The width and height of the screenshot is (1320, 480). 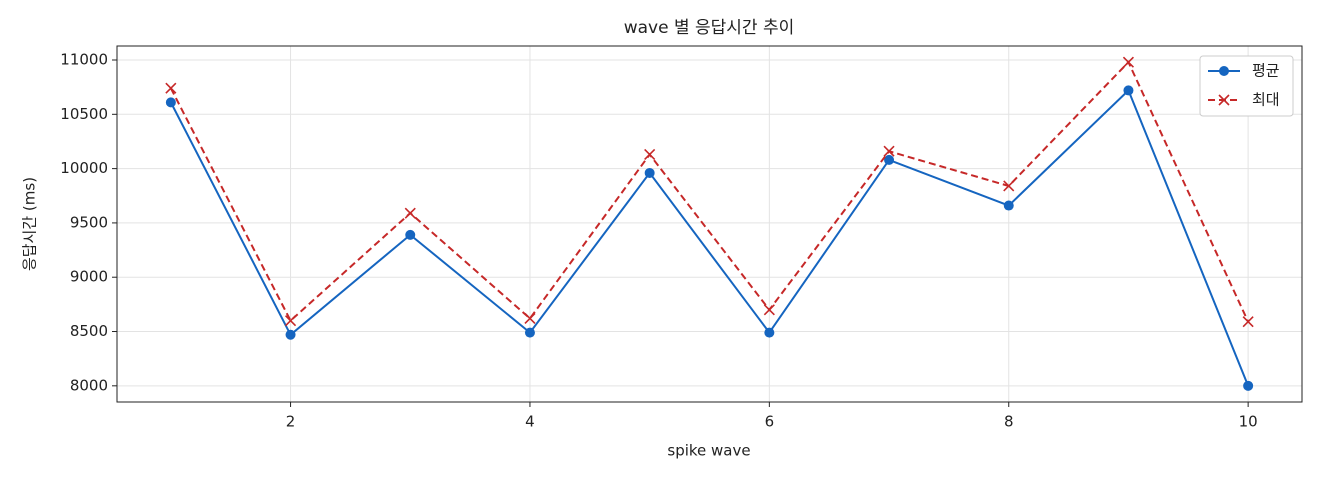 What do you see at coordinates (89, 385) in the screenshot?
I see `y-tick-label: 8000` at bounding box center [89, 385].